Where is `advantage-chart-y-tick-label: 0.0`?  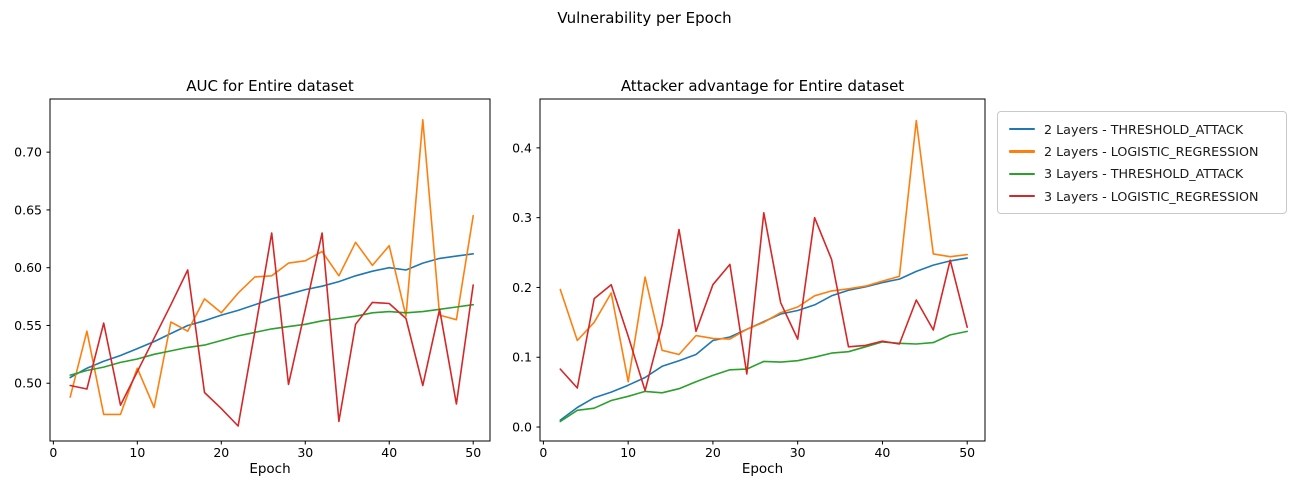 advantage-chart-y-tick-label: 0.0 is located at coordinates (522, 427).